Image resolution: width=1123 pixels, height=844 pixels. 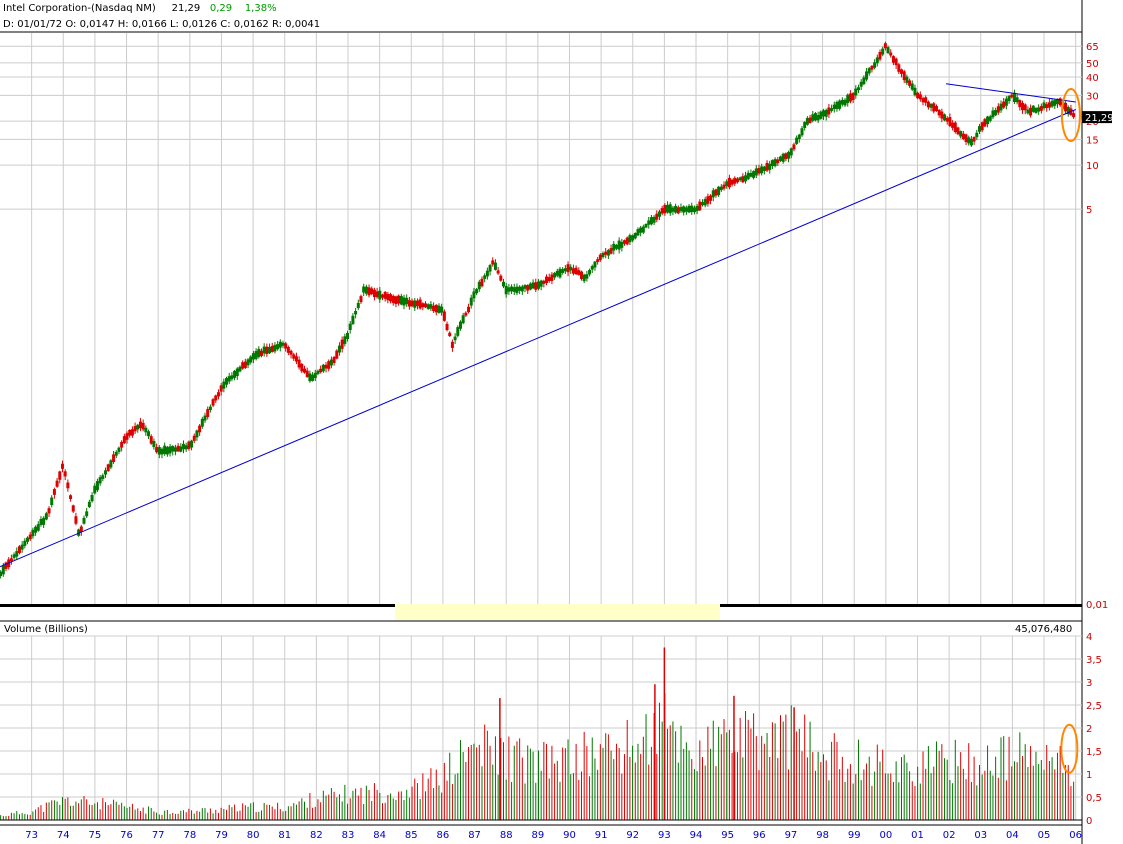 I want to click on x-tick-label: 79, so click(x=221, y=835).